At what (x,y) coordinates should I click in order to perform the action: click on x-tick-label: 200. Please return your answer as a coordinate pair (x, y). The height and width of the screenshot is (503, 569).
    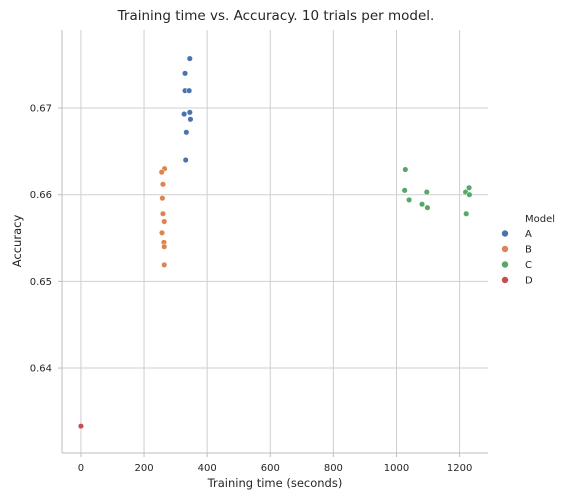
    Looking at the image, I should click on (143, 468).